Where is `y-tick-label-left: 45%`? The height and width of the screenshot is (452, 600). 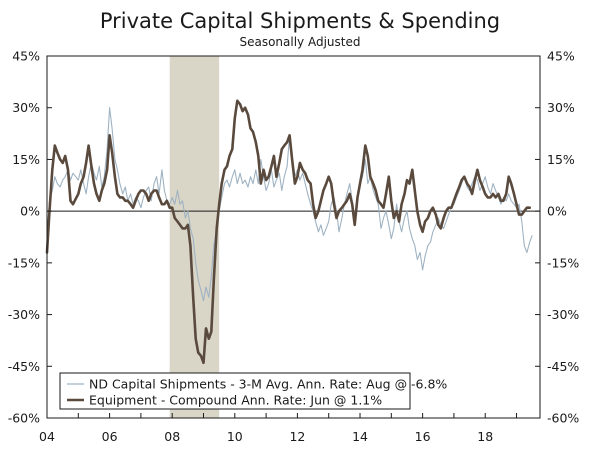 y-tick-label-left: 45% is located at coordinates (26, 56).